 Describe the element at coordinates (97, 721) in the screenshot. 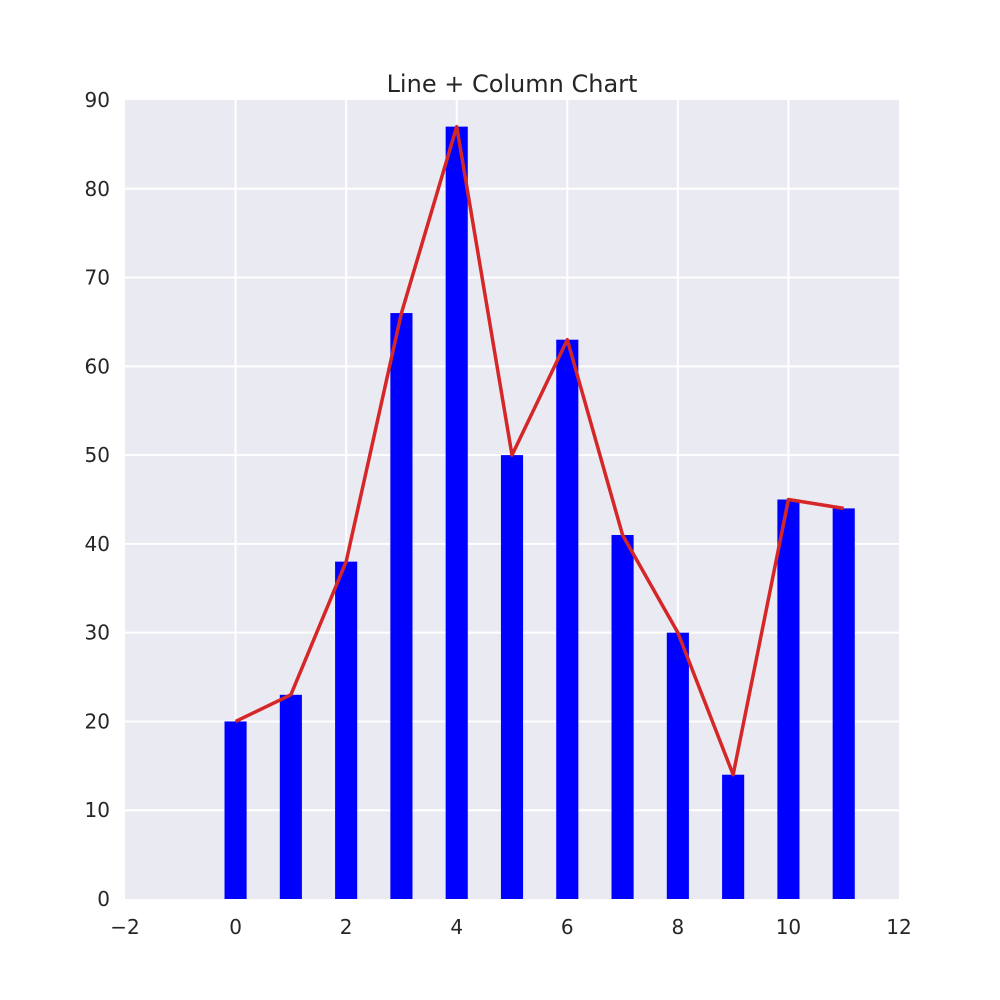

I see `y-tick-label: 20` at that location.